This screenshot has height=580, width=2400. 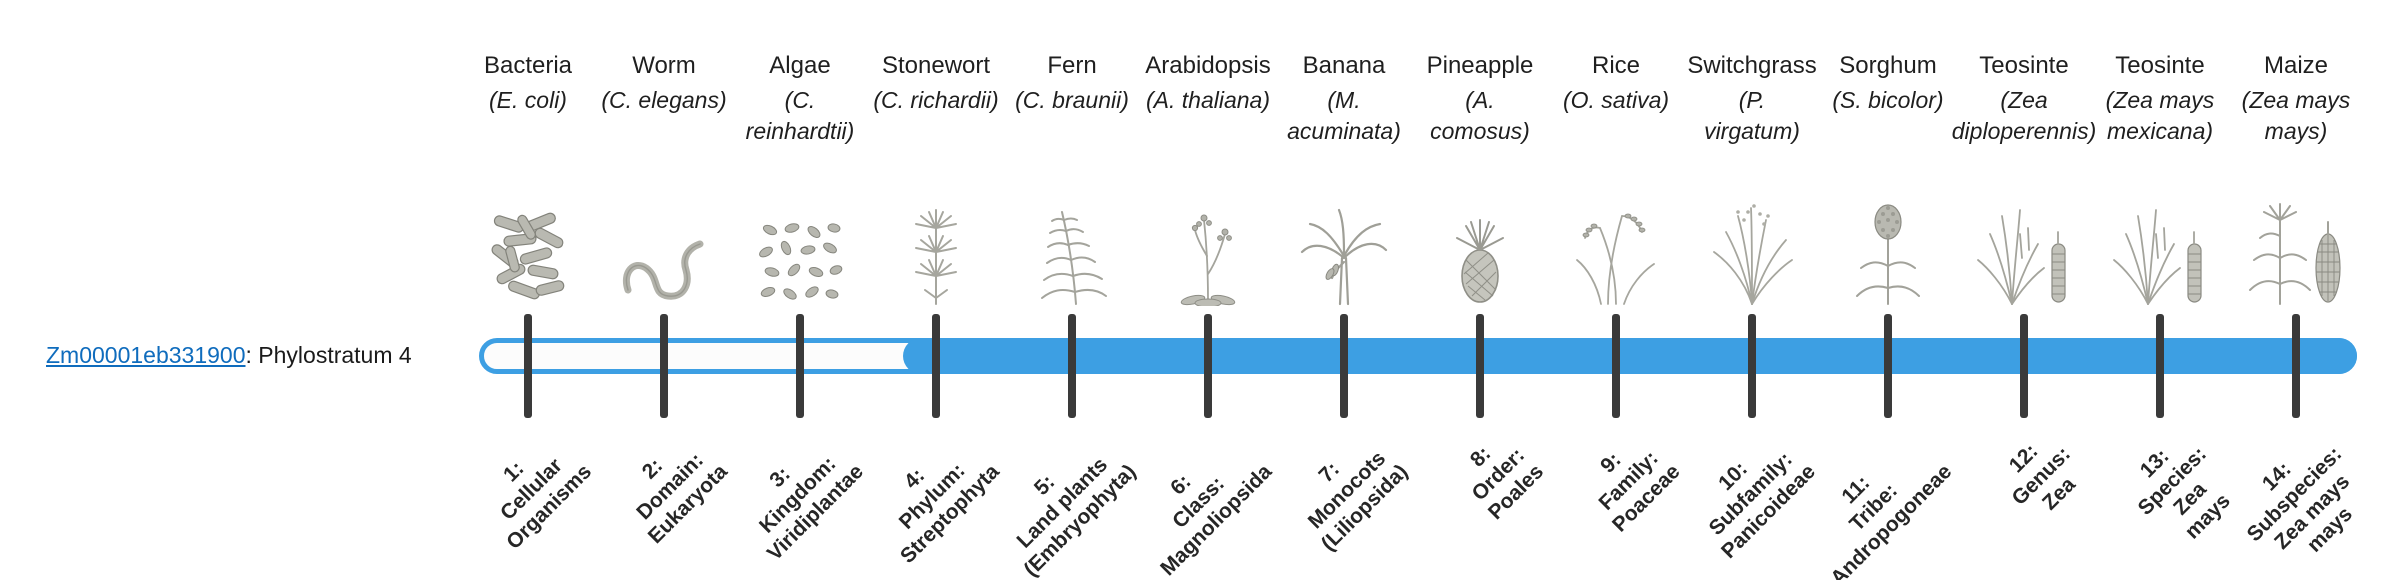 I want to click on maize-icon, so click(x=2296, y=250).